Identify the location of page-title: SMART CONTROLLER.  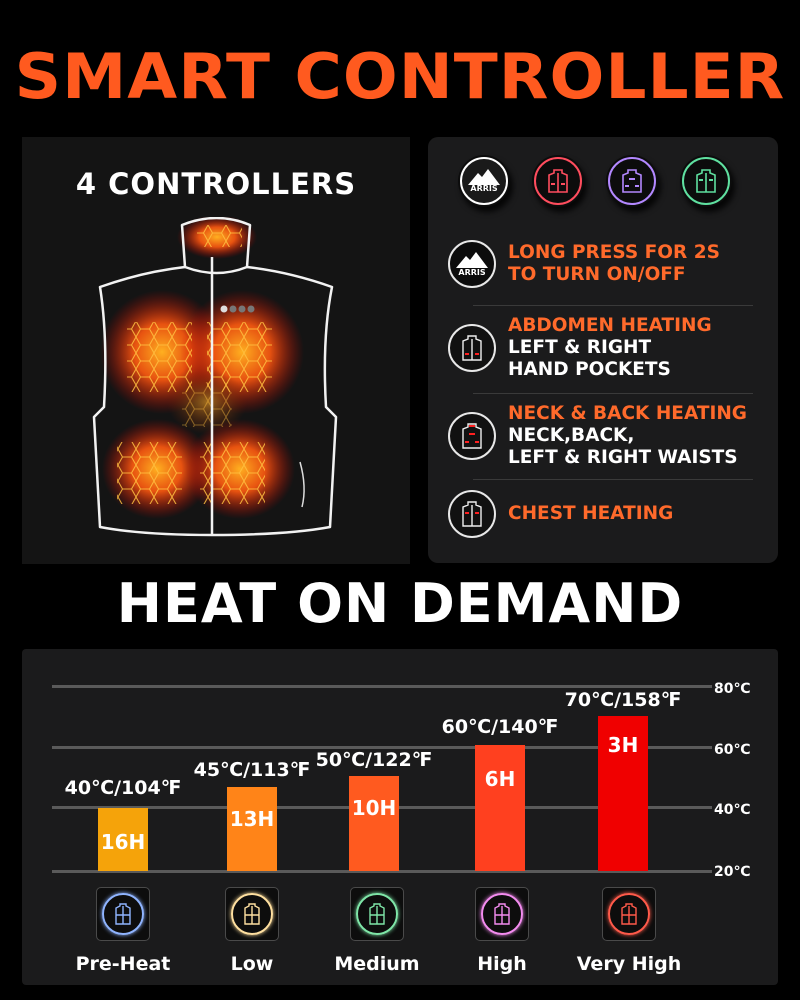
(400, 76).